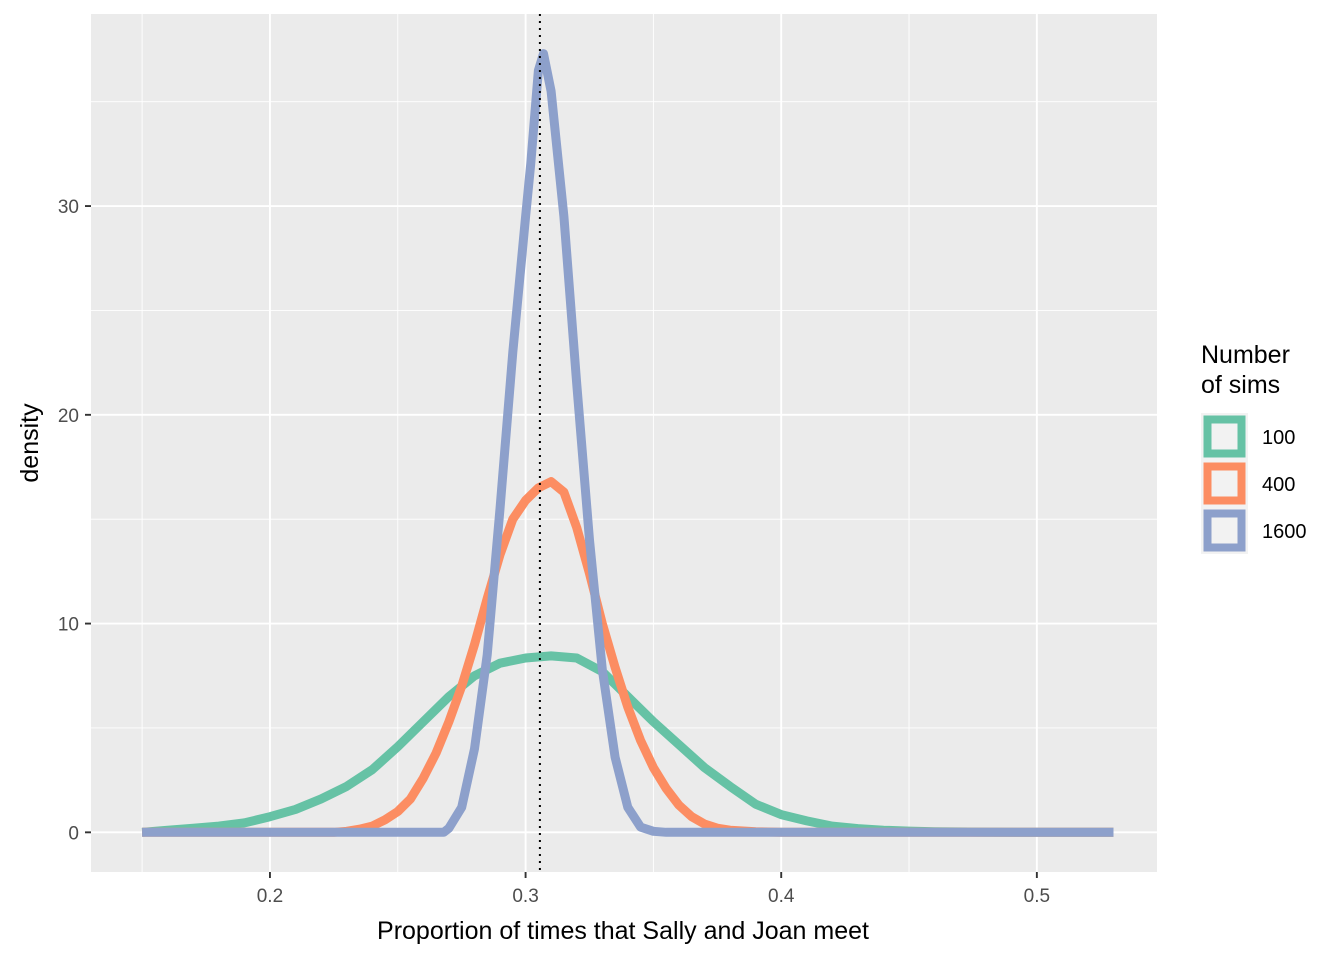  I want to click on y-tick-label: 20, so click(68, 416).